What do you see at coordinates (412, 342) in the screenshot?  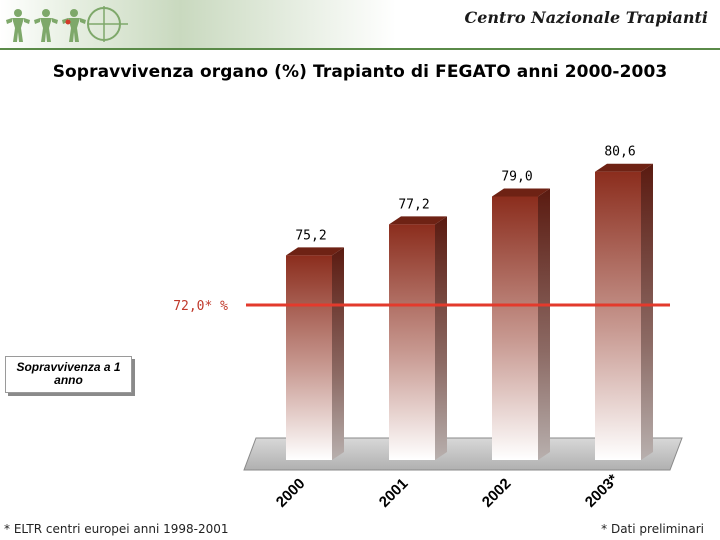 I see `bar-2001` at bounding box center [412, 342].